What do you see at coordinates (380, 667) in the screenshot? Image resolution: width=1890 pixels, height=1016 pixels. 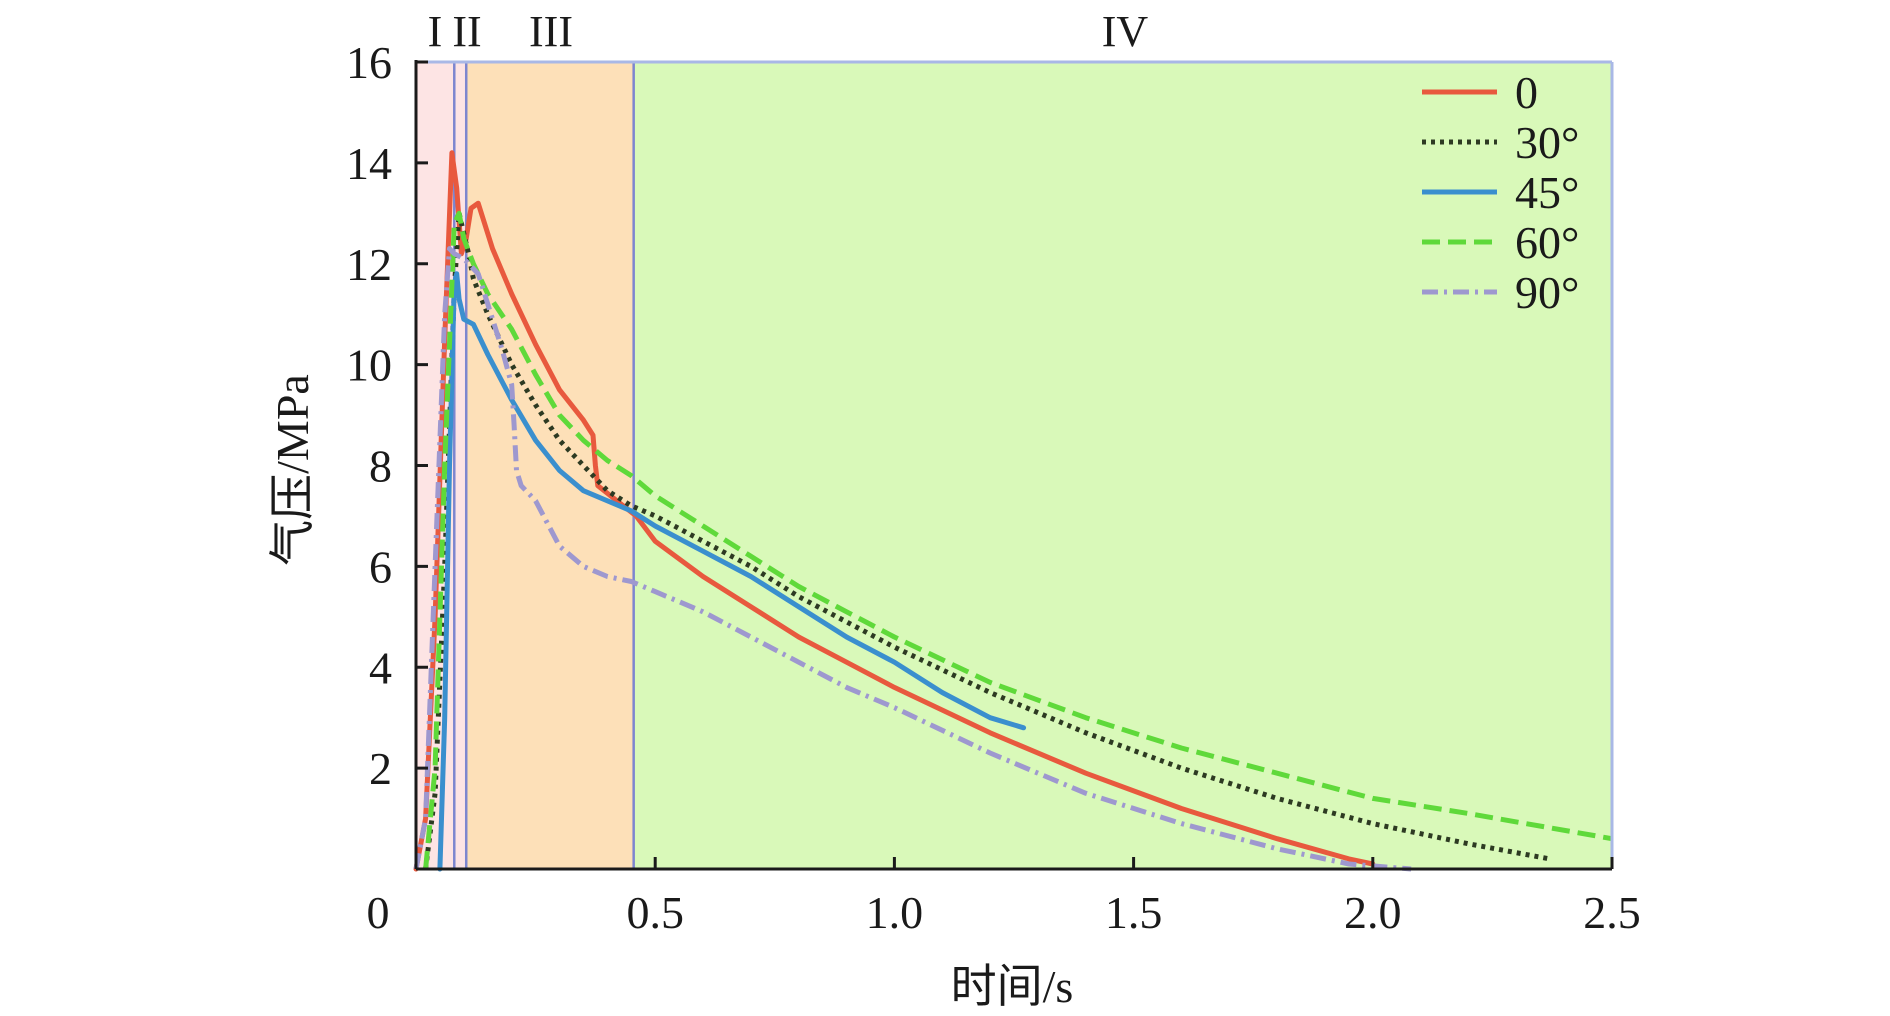 I see `y-tick-label: 4` at bounding box center [380, 667].